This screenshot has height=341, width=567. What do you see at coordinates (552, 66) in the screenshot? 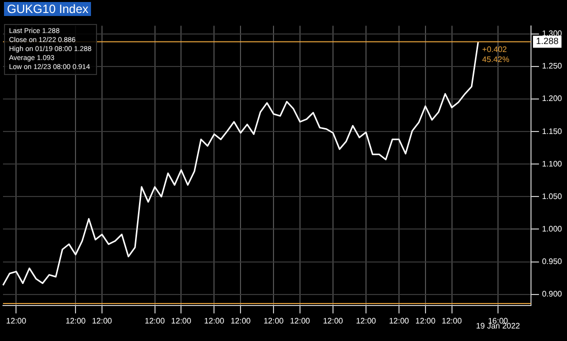
I see `y-tick-label: 1.250` at bounding box center [552, 66].